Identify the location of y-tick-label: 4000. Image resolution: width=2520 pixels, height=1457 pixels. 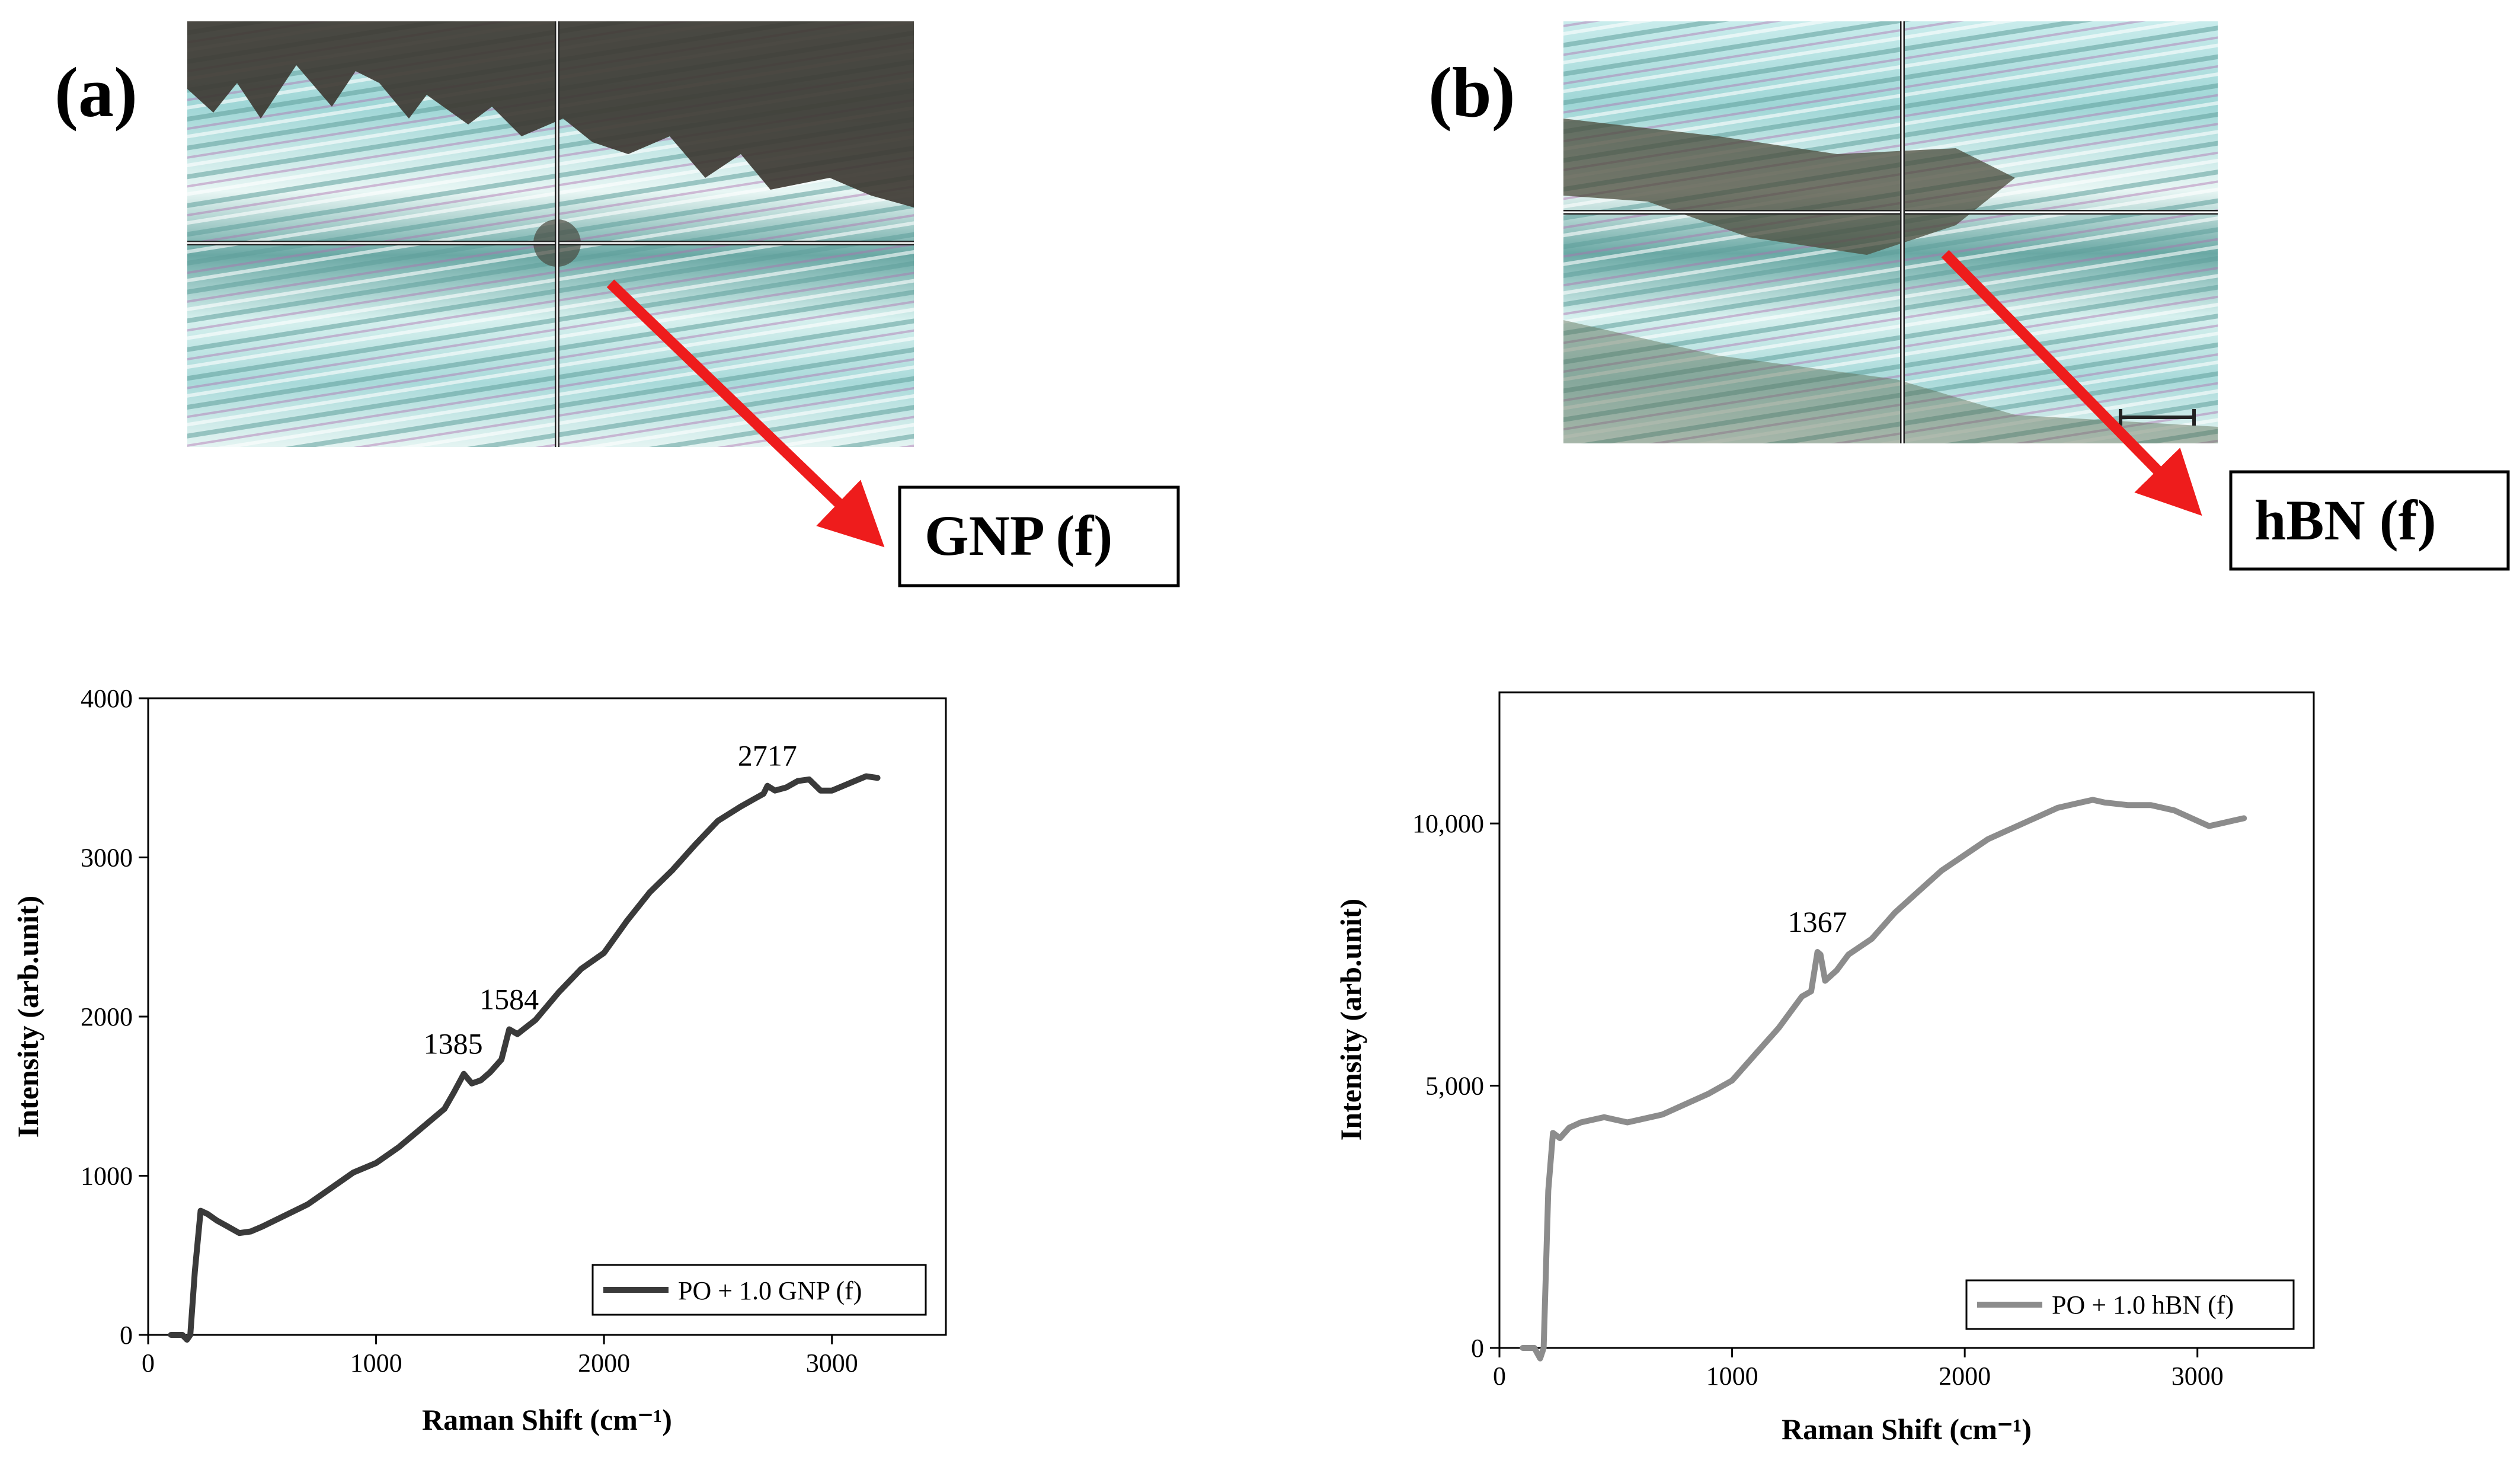
(107, 698).